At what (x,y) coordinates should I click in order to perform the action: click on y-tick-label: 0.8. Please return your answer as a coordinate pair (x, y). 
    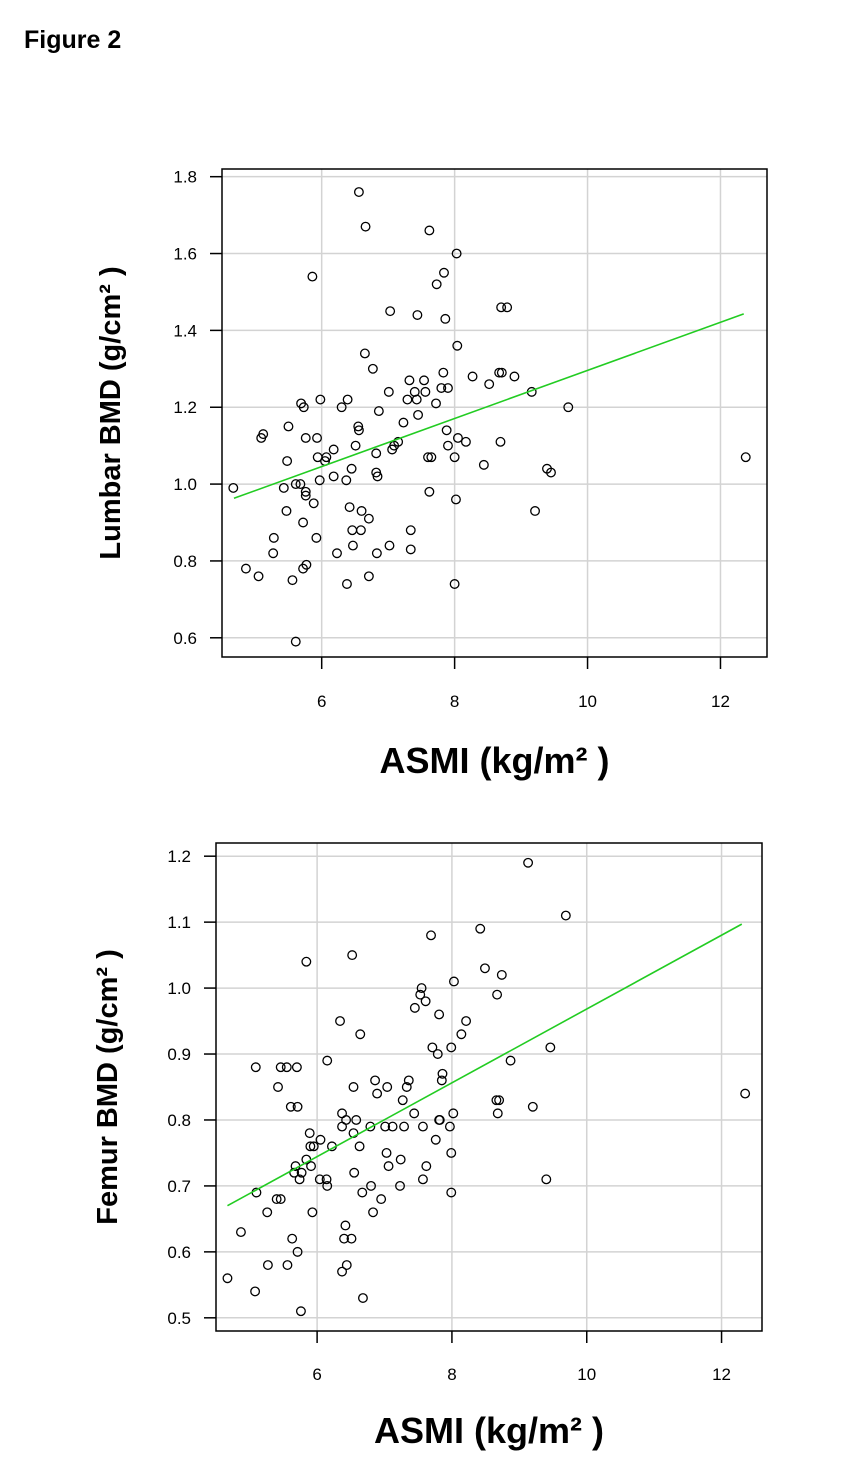
    Looking at the image, I should click on (185, 561).